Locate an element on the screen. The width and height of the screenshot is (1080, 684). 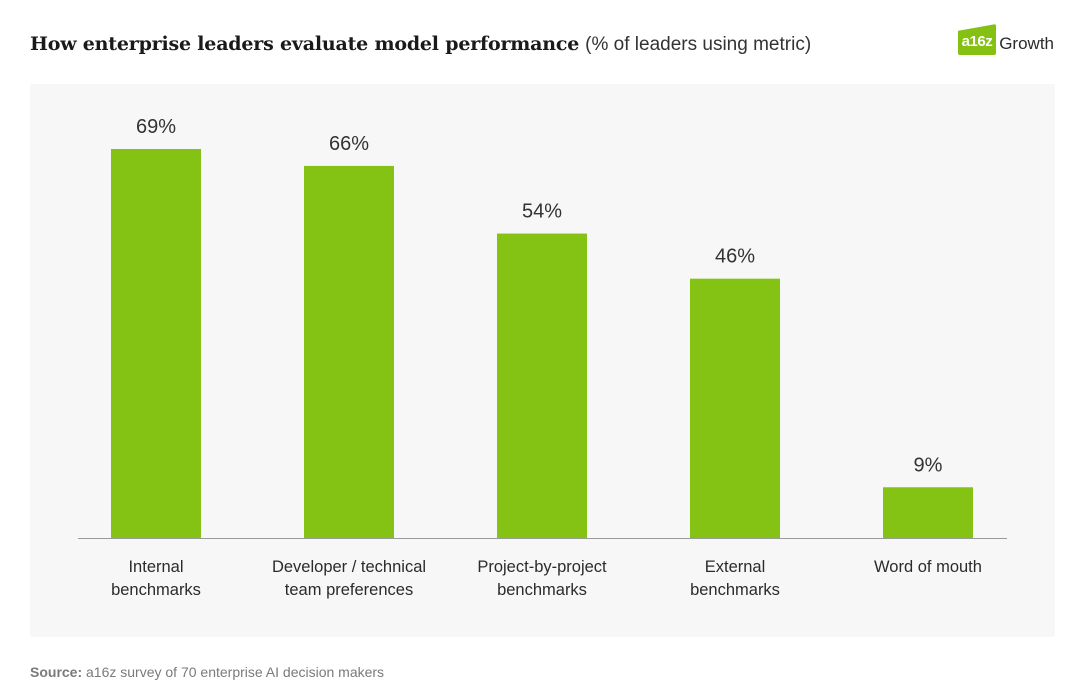
category-label-2-line-0: Project-by-project is located at coordinates (542, 567).